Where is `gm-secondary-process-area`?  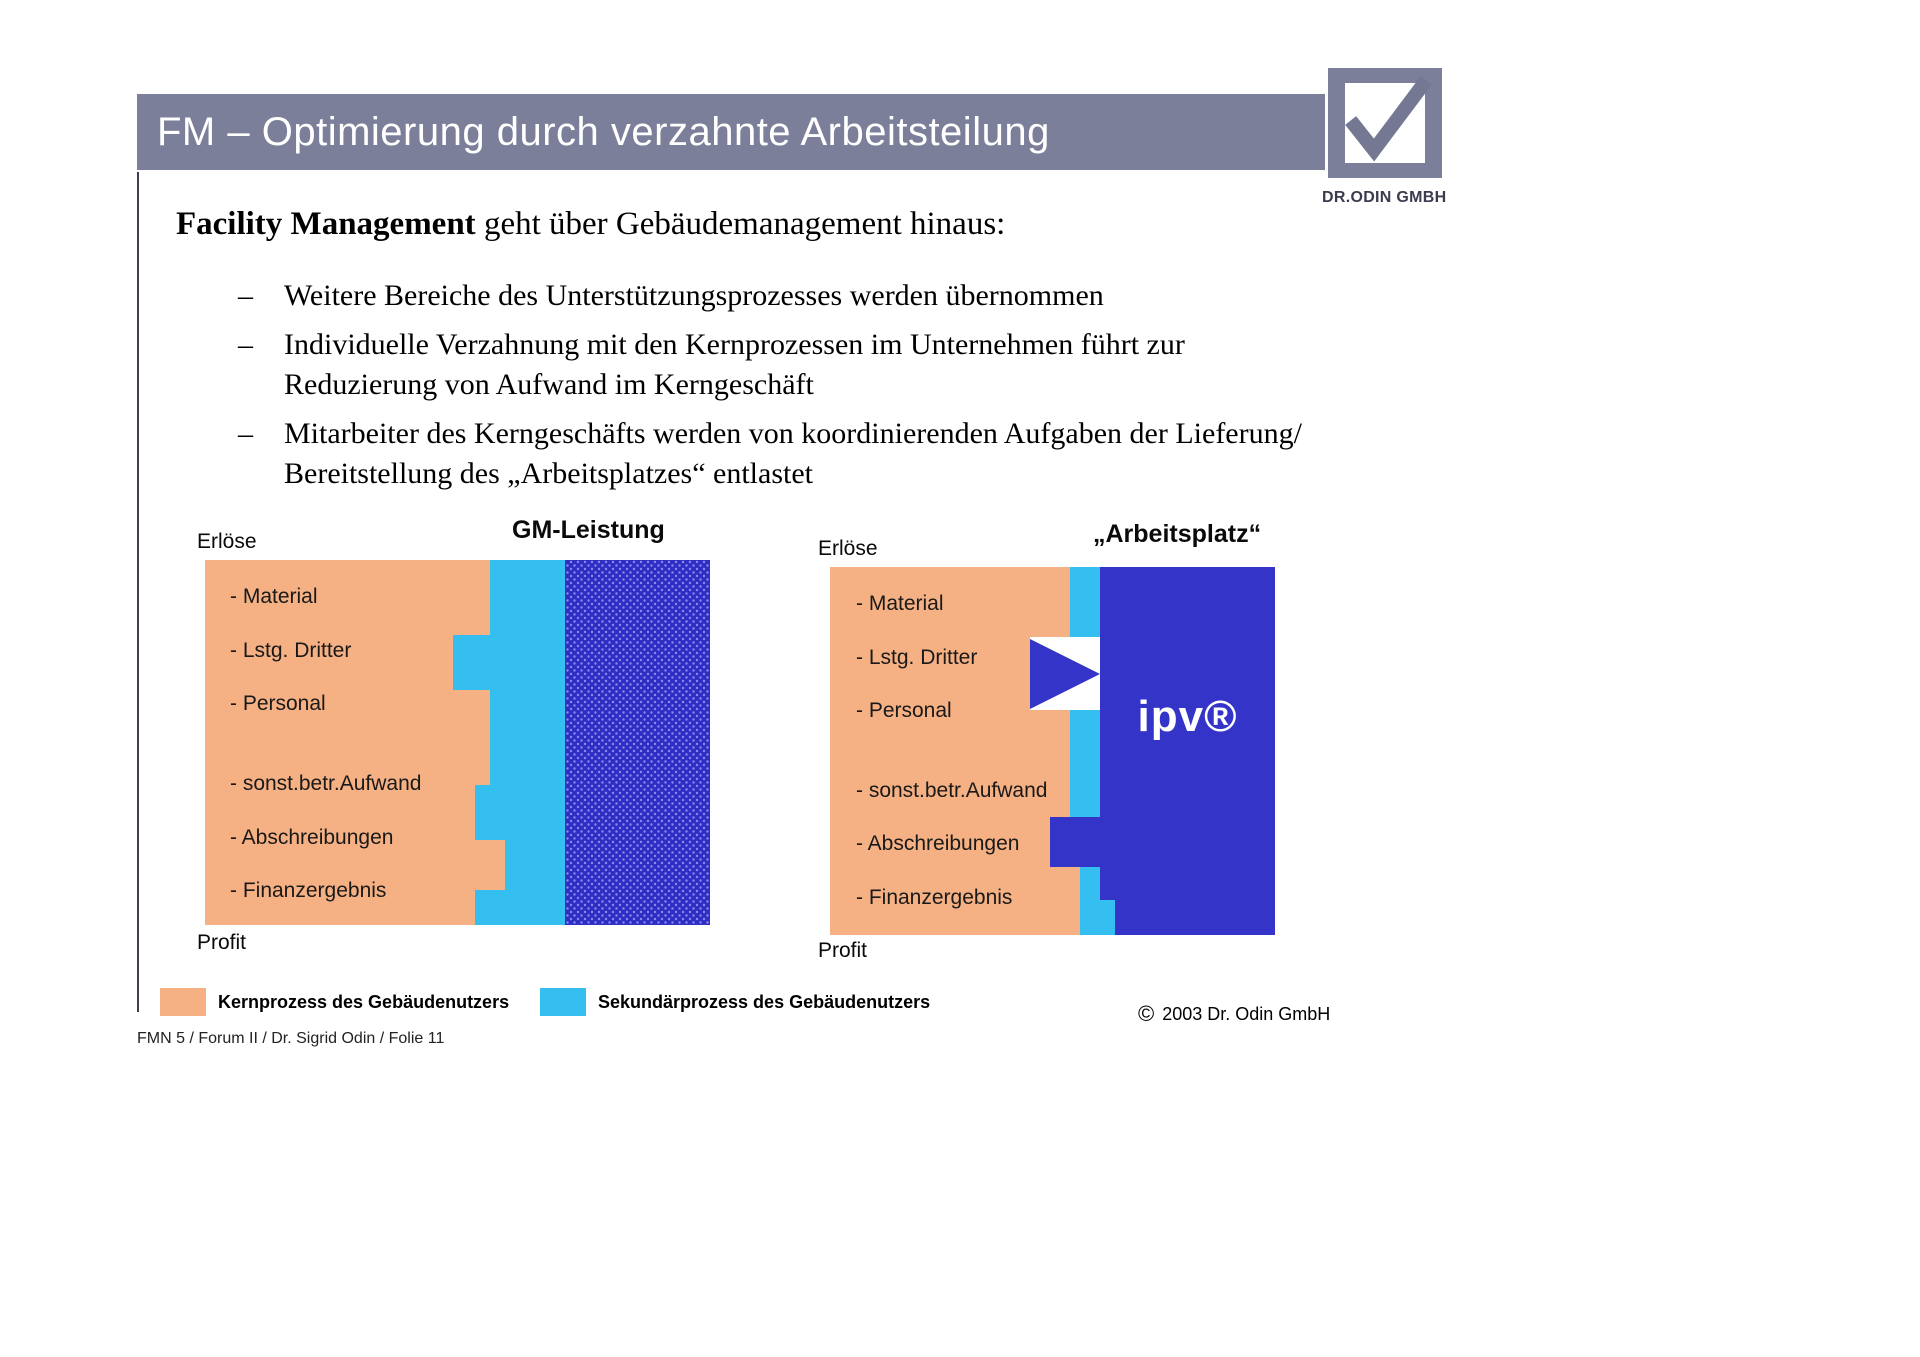 gm-secondary-process-area is located at coordinates (509, 742).